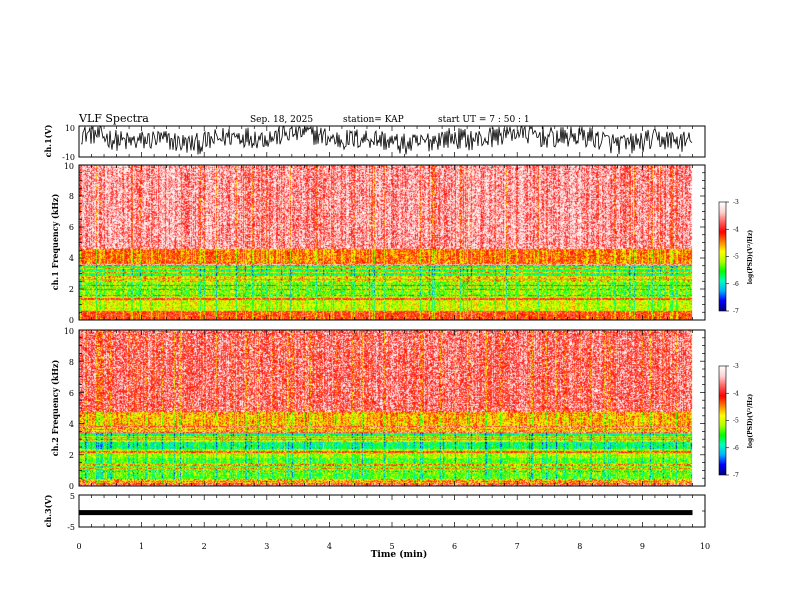  What do you see at coordinates (642, 546) in the screenshot?
I see `time-tick-label: 9` at bounding box center [642, 546].